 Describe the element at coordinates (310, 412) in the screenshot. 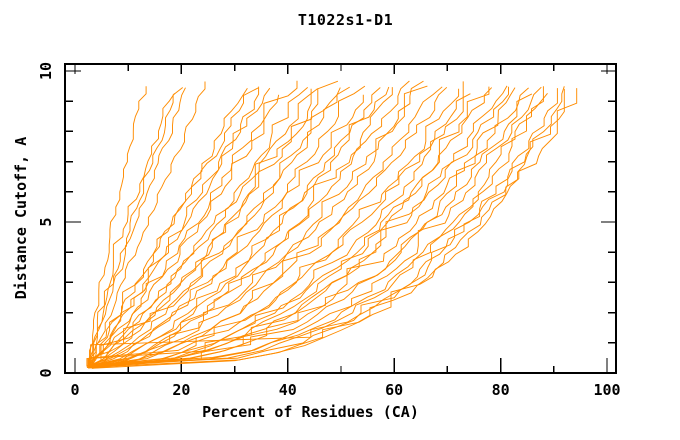

I see `x-axis-label: Percent of Residues (CA)` at that location.